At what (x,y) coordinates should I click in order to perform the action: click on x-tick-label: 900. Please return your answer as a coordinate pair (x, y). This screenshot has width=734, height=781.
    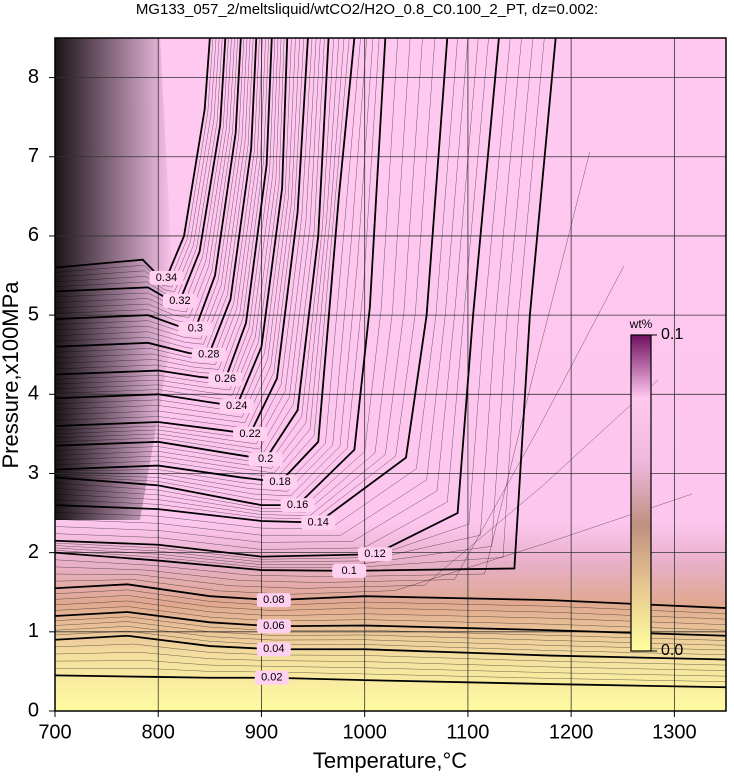
    Looking at the image, I should click on (261, 732).